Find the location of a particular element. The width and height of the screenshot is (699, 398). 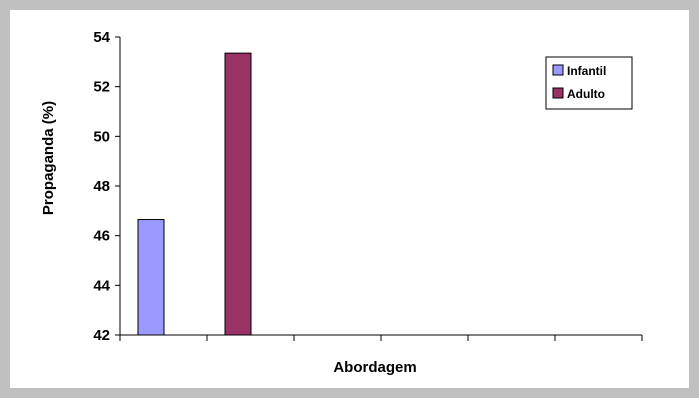

y-tick-label: 44 is located at coordinates (101, 285).